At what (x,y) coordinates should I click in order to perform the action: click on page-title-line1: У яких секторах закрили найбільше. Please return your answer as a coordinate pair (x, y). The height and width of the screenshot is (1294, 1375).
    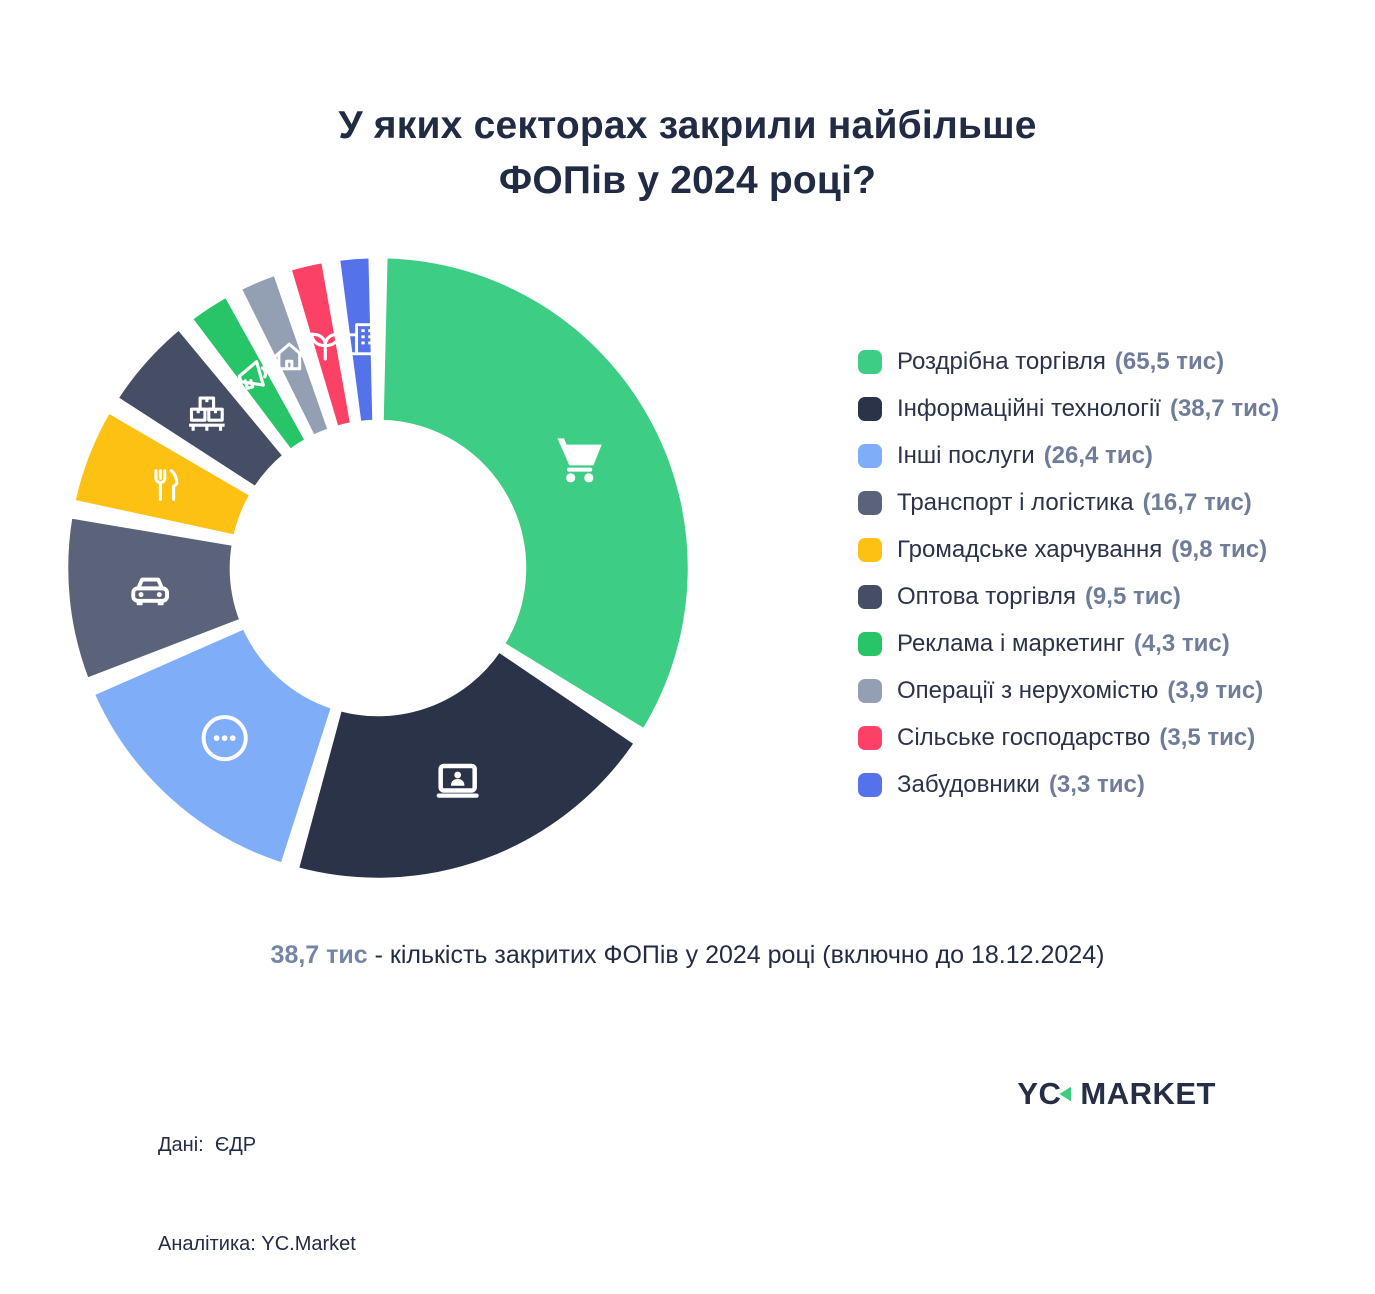
    Looking at the image, I should click on (687, 125).